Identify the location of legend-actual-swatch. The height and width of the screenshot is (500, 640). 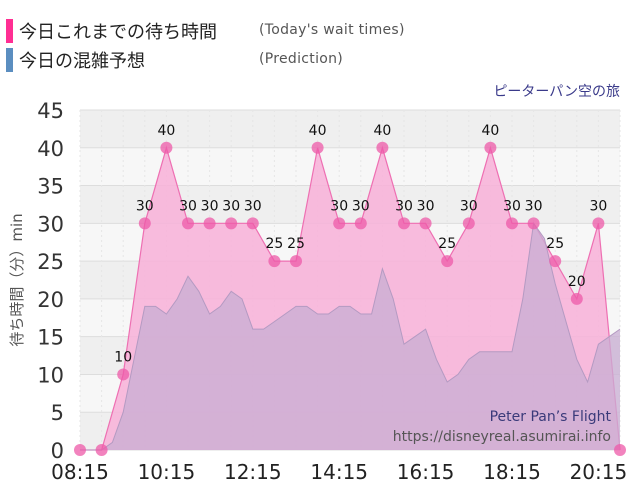
(9, 31).